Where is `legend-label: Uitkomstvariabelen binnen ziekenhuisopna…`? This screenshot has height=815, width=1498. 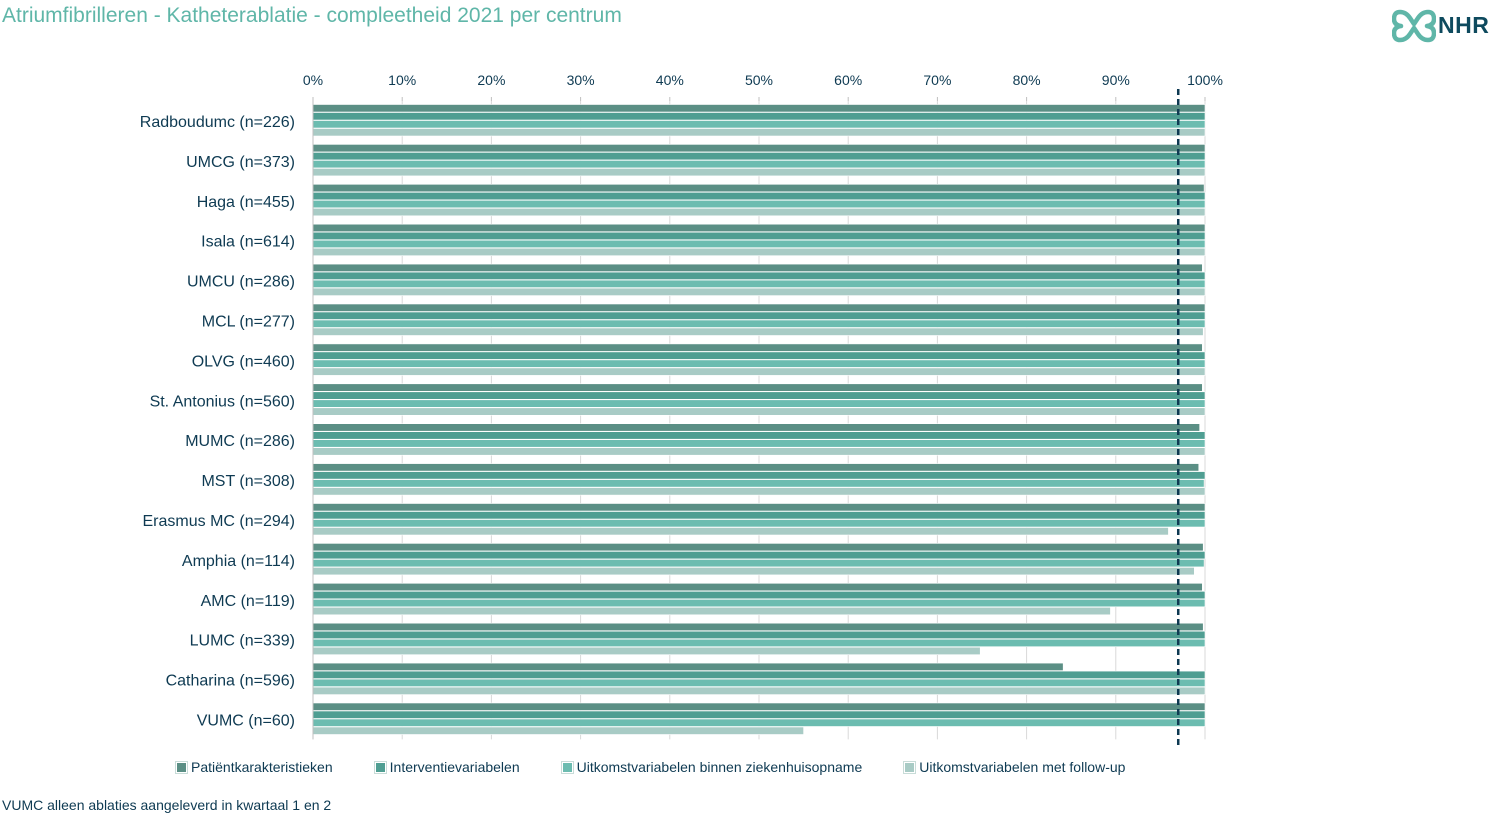 legend-label: Uitkomstvariabelen binnen ziekenhuisopna… is located at coordinates (719, 767).